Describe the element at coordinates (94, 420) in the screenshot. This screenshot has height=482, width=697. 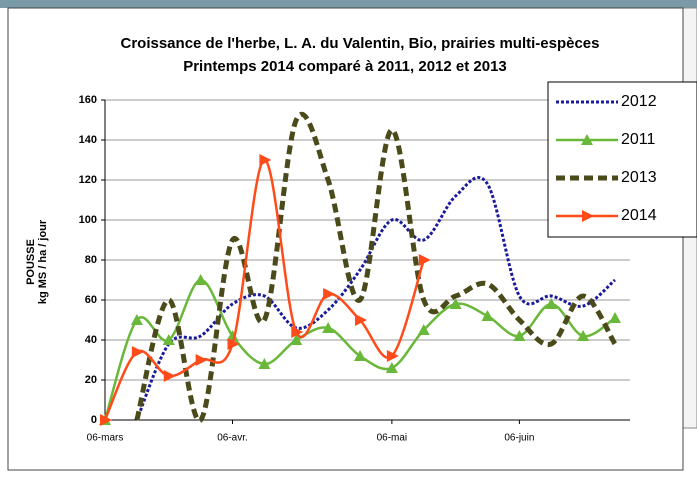
I see `y-tick-label: 0` at that location.